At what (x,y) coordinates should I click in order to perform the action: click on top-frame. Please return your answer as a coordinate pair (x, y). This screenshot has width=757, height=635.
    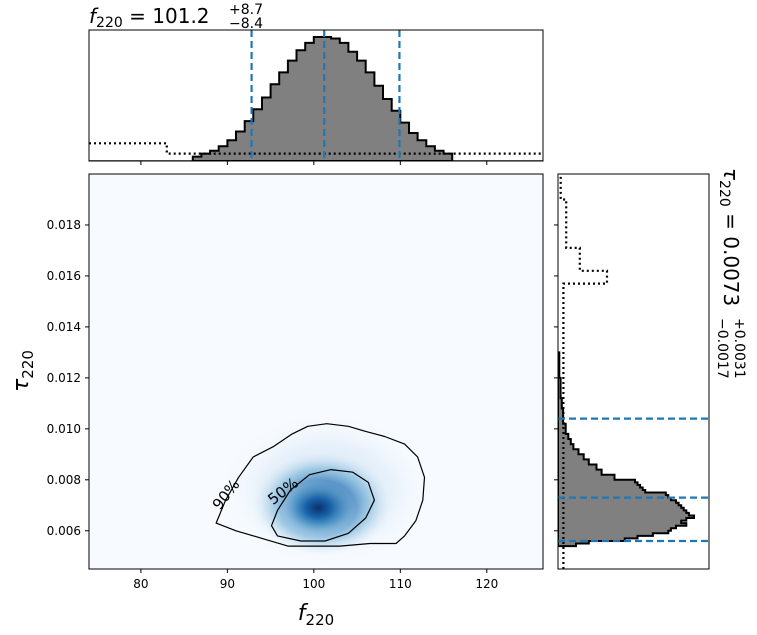
    Looking at the image, I should click on (316, 95).